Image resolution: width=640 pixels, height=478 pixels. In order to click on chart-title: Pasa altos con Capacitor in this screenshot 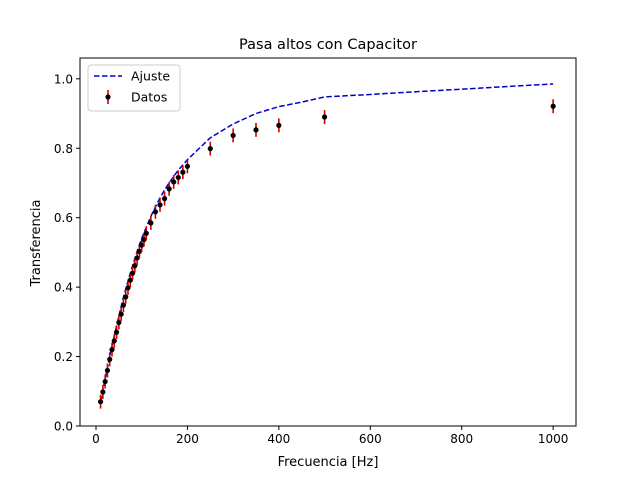, I will do `click(328, 45)`.